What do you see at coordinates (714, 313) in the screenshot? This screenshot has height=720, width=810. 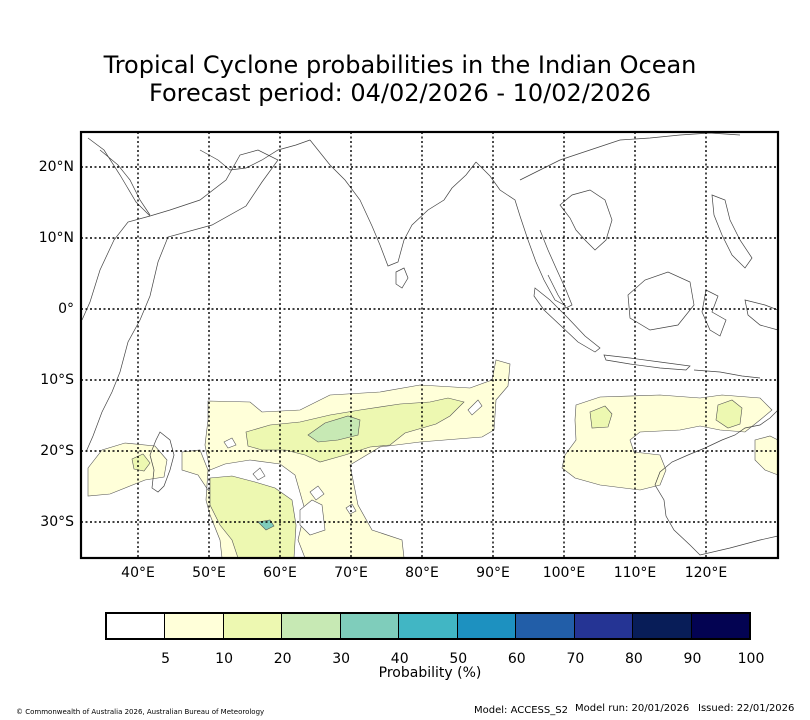 I see `coastline-sulawesi` at bounding box center [714, 313].